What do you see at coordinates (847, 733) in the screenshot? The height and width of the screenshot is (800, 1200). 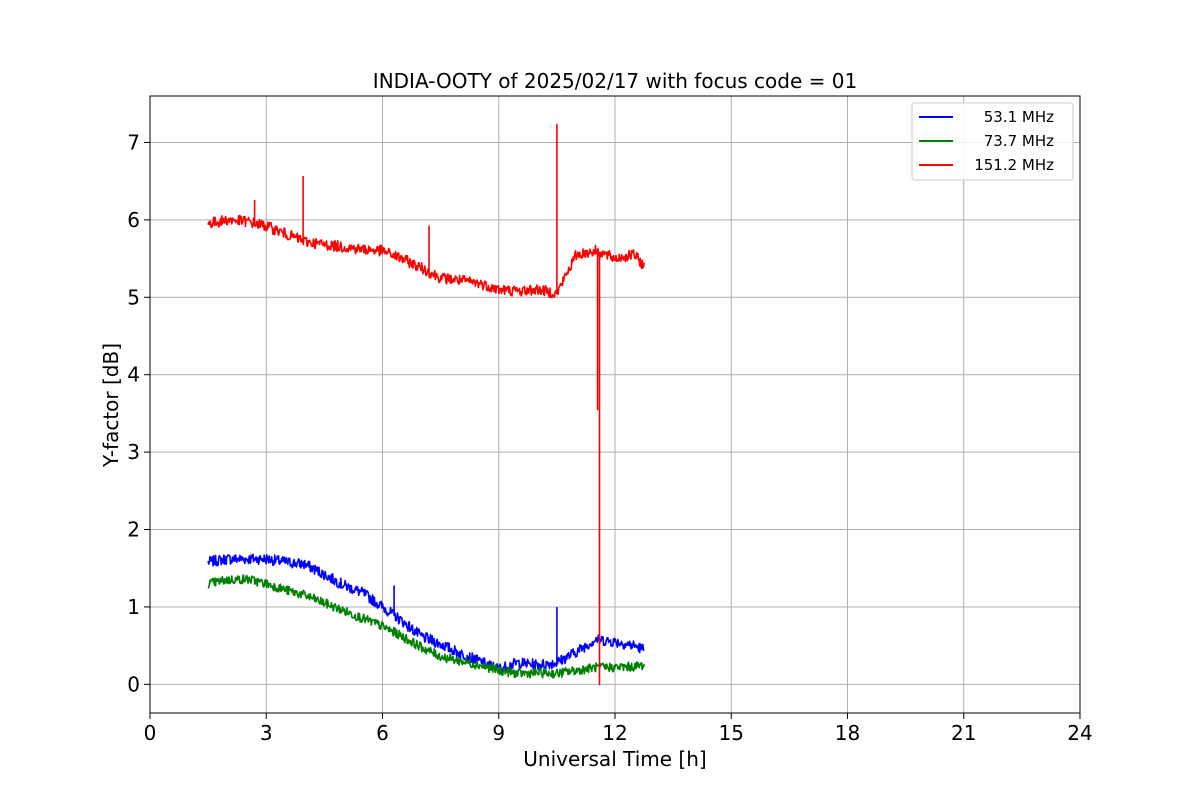 I see `x-tick-label: 18` at bounding box center [847, 733].